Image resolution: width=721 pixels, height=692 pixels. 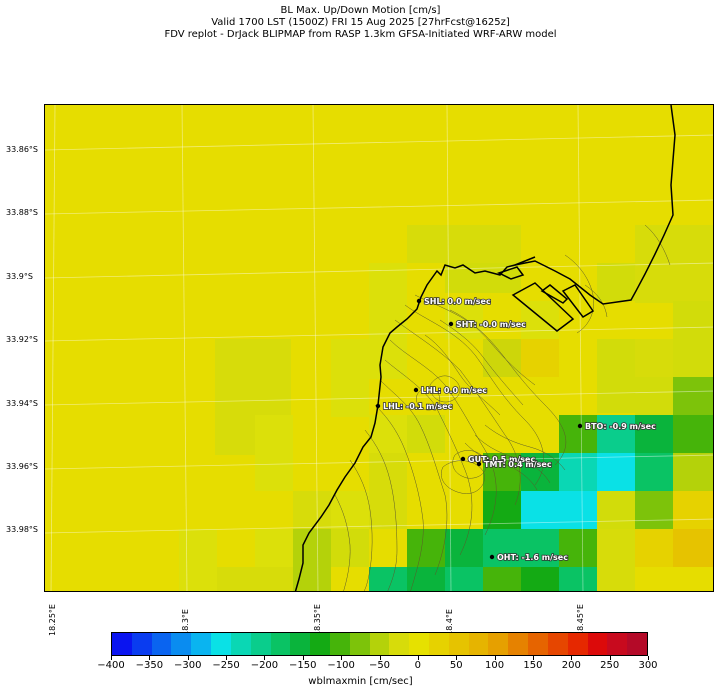 I want to click on station-sht: SHT: -0.0 m/sec, so click(x=487, y=324).